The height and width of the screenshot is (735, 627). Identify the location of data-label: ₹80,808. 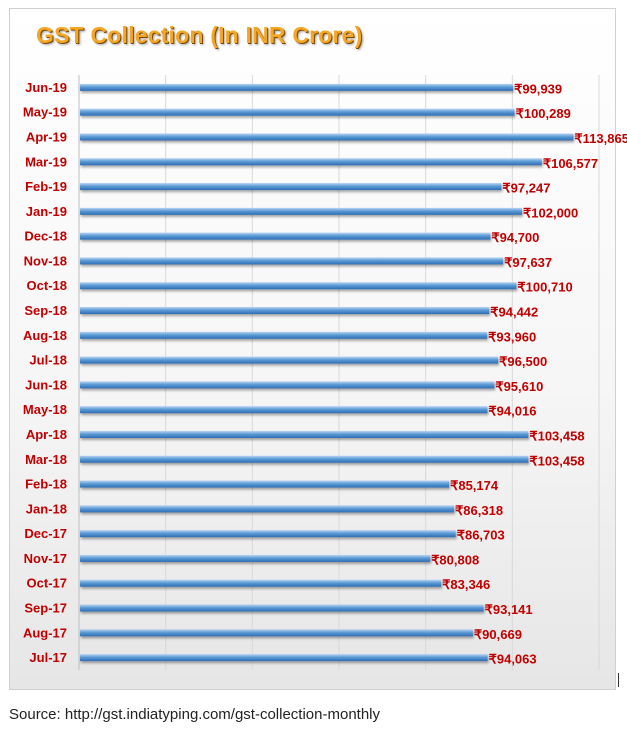
(455, 559).